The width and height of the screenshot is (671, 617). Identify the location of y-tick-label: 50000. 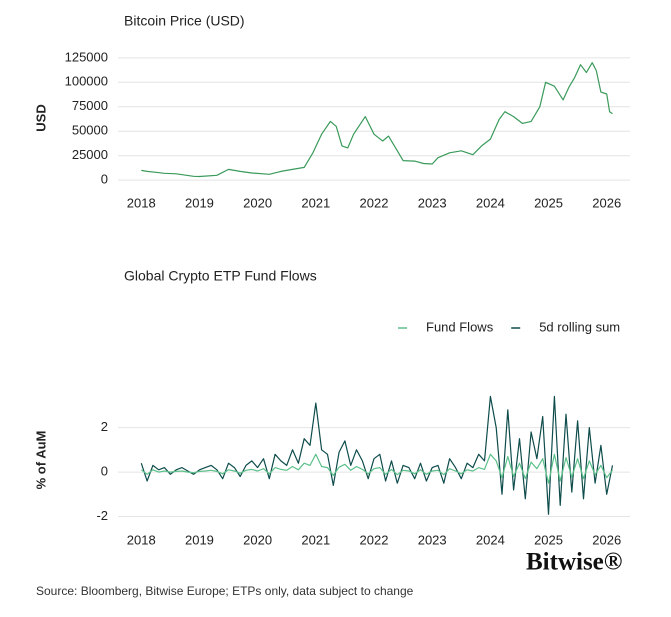
(90, 130).